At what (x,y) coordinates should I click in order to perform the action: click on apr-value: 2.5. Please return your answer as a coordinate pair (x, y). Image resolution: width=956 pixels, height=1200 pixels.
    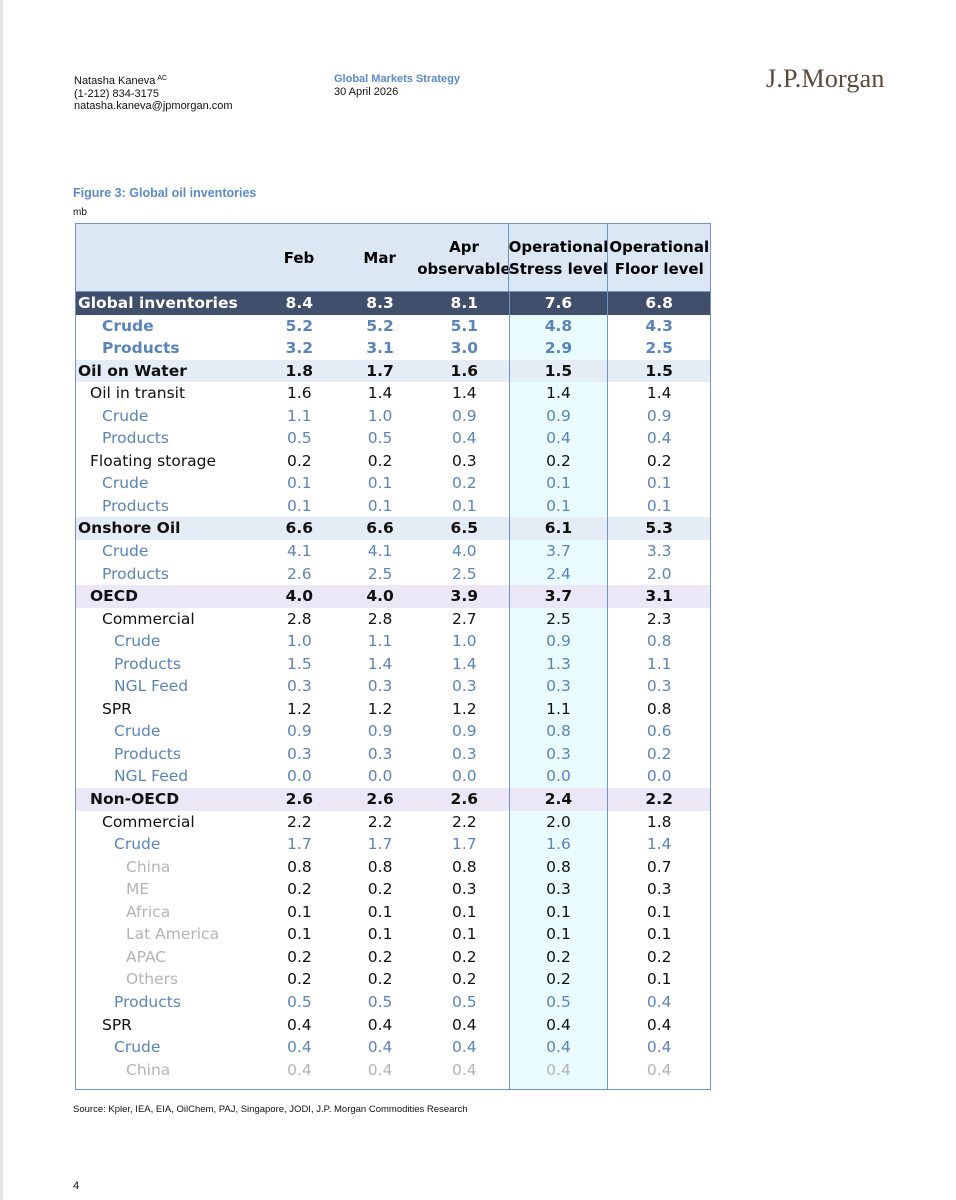
    Looking at the image, I should click on (464, 573).